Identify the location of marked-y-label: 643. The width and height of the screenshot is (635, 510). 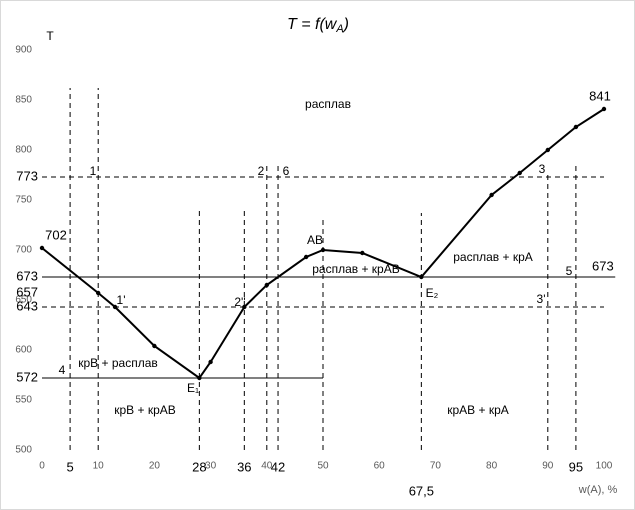
(27, 305).